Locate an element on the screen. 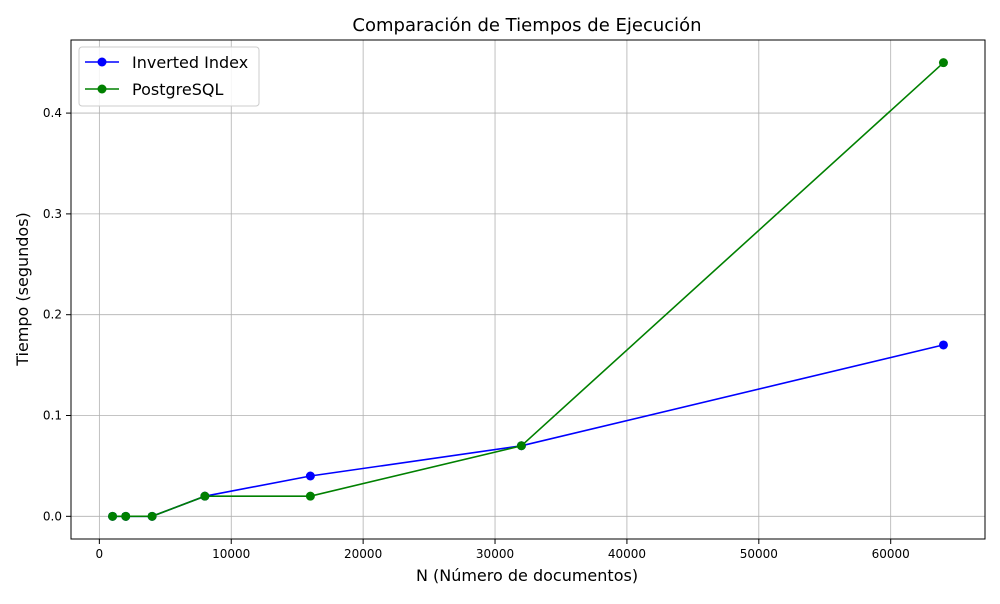 The height and width of the screenshot is (604, 1000). y-axis-label: Tiempo (segundos) is located at coordinates (22, 289).